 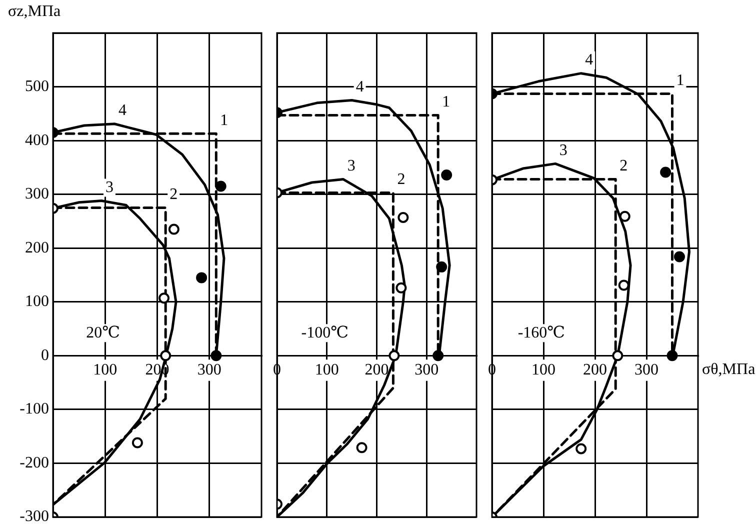 I want to click on y-tick-label: -300, so click(x=34, y=516).